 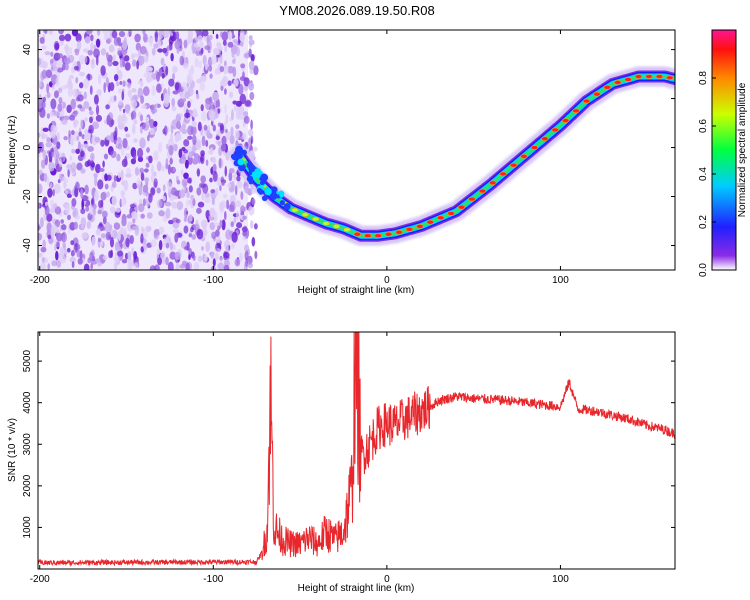 What do you see at coordinates (27, 50) in the screenshot?
I see `y-tick-label: 40` at bounding box center [27, 50].